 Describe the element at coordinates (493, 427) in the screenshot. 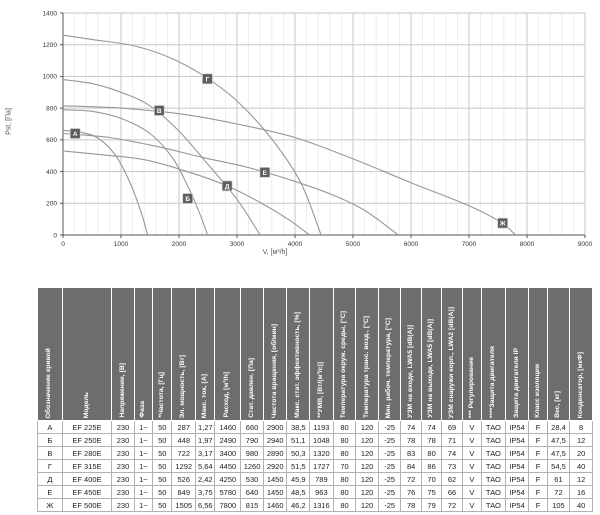

I see `value-cell: ТАО` at that location.